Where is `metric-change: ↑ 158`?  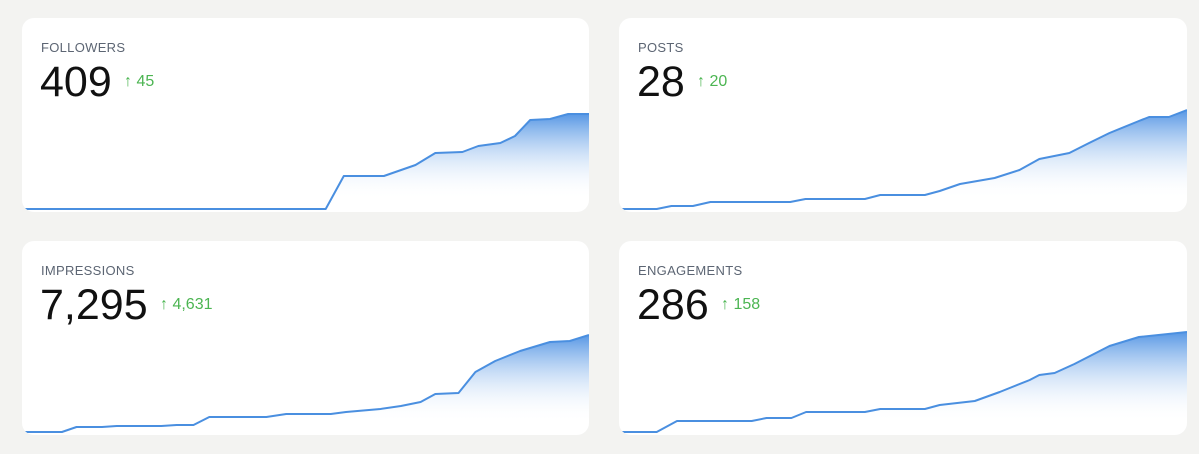
metric-change: ↑ 158 is located at coordinates (741, 304).